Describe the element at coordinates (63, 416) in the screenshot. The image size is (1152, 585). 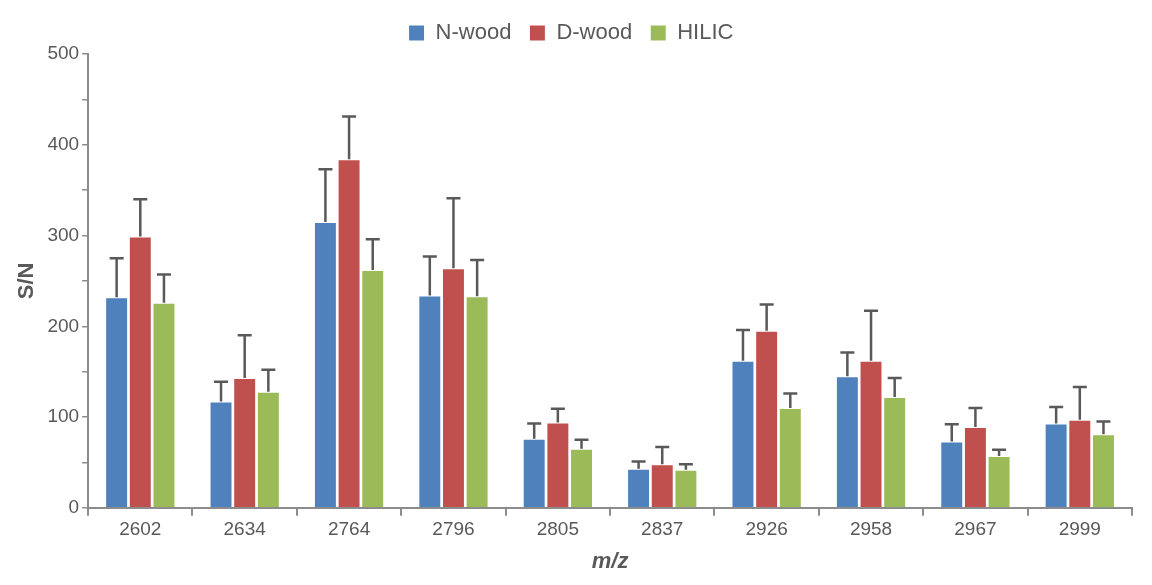
I see `y-tick-label: 100` at that location.